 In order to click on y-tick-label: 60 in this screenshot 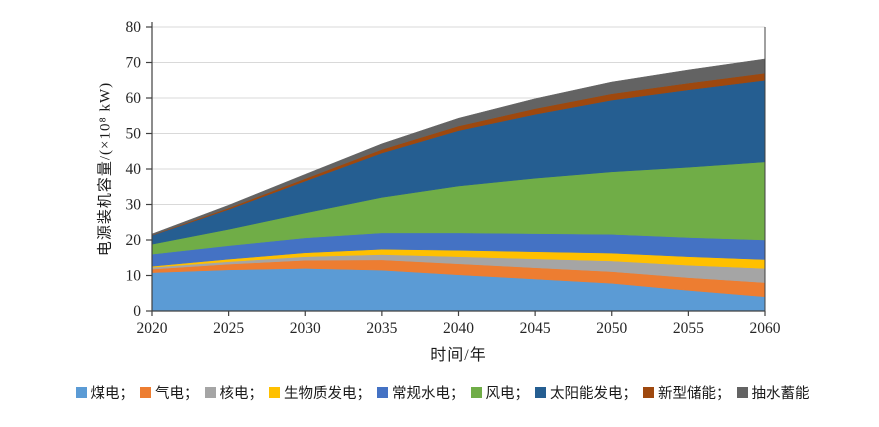, I will do `click(134, 98)`.